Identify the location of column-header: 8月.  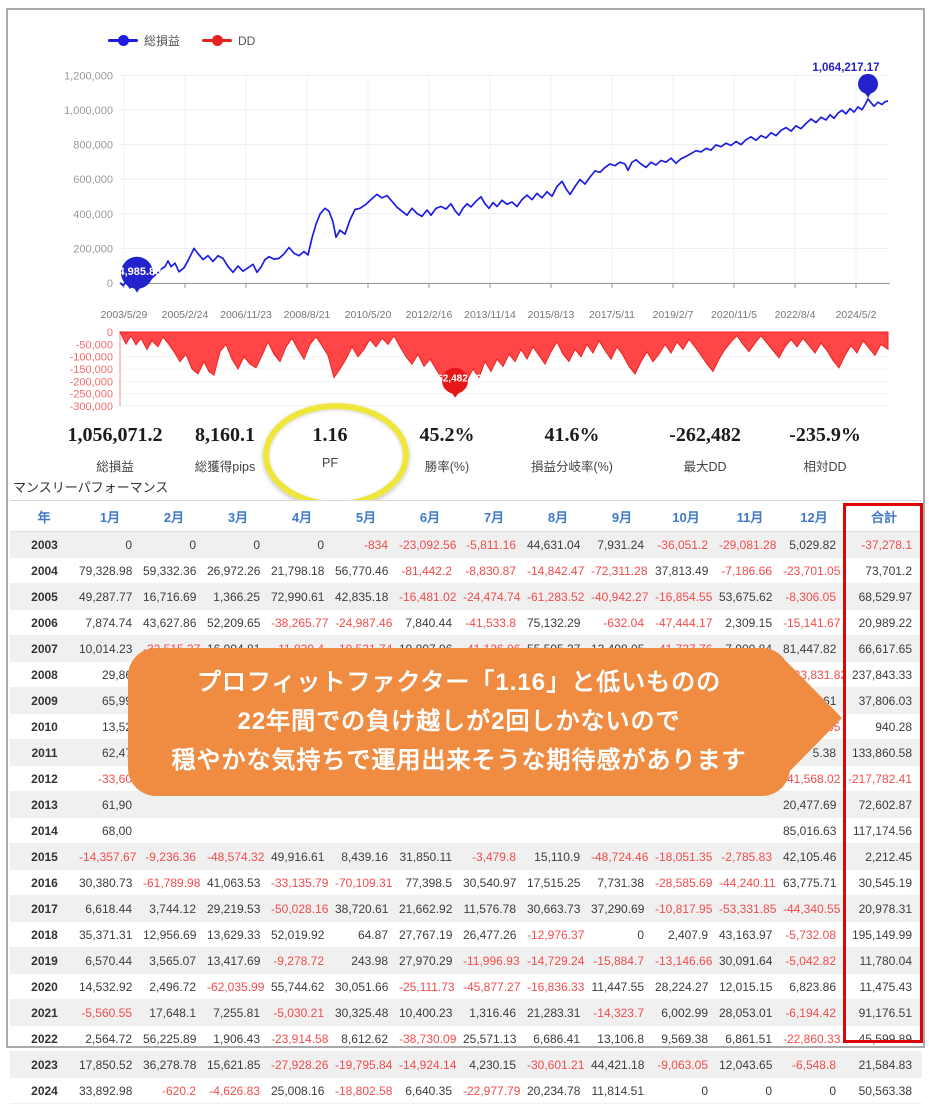
(558, 516).